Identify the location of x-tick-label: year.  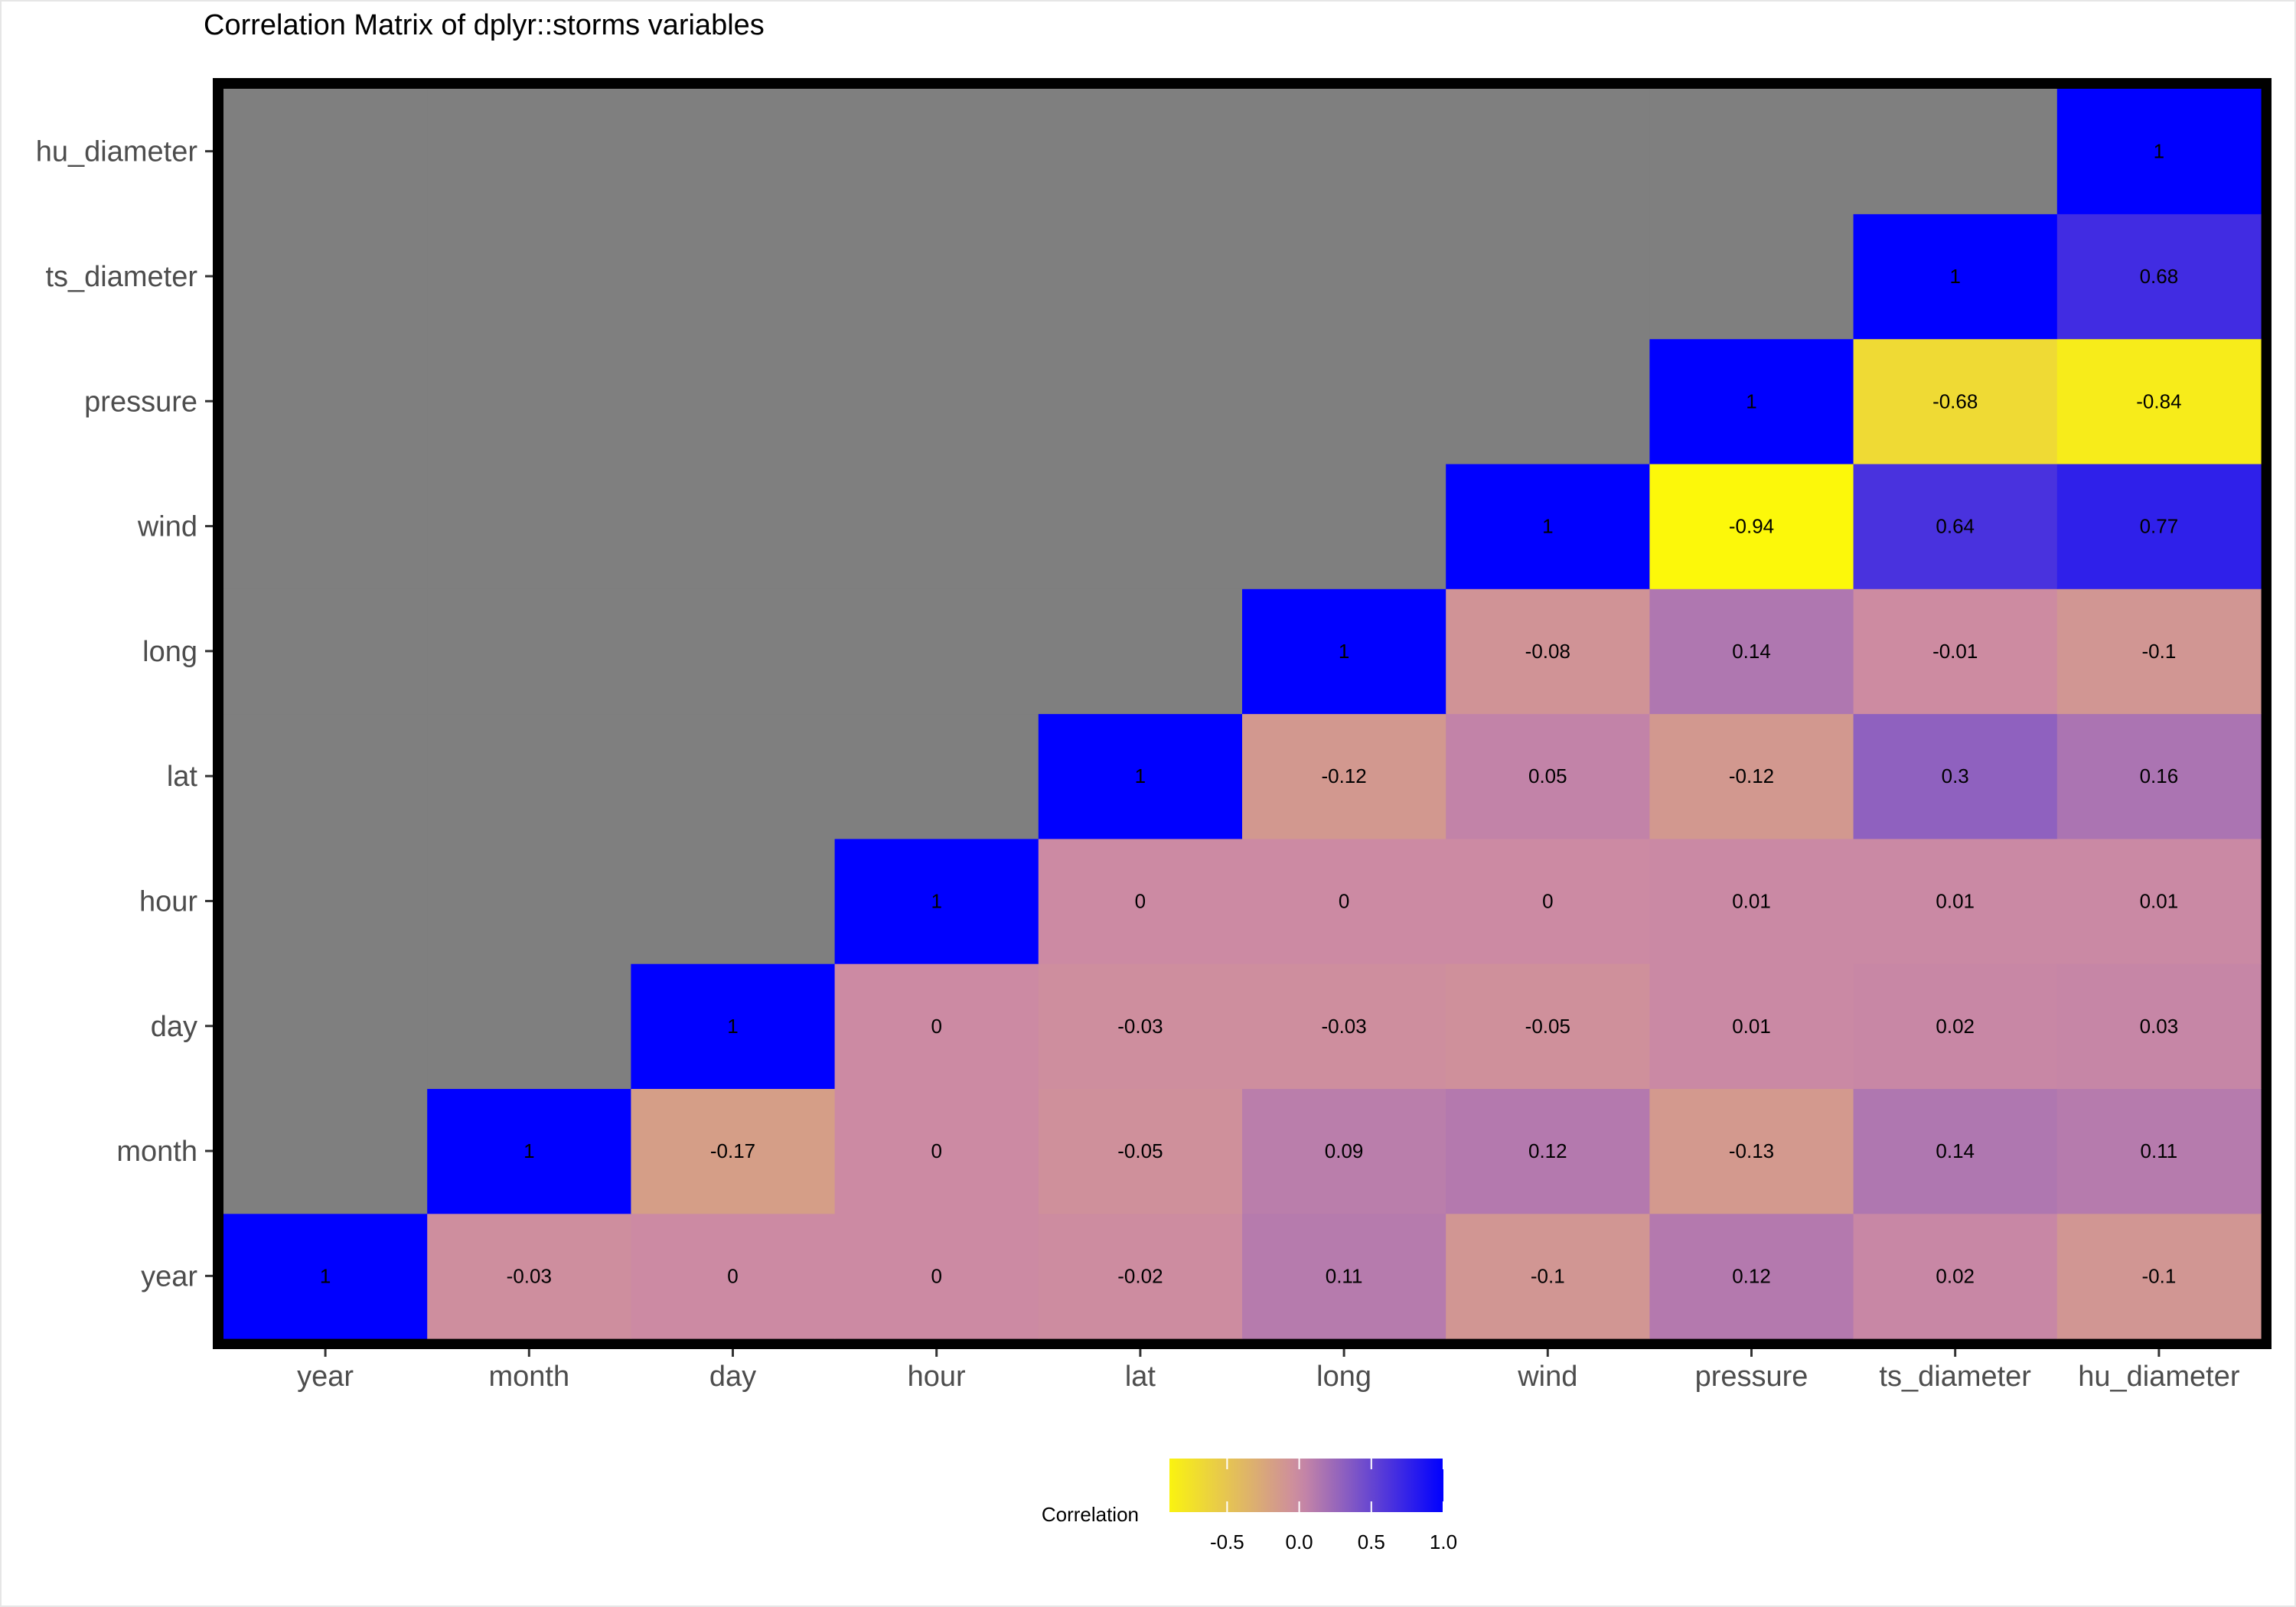
(325, 1377).